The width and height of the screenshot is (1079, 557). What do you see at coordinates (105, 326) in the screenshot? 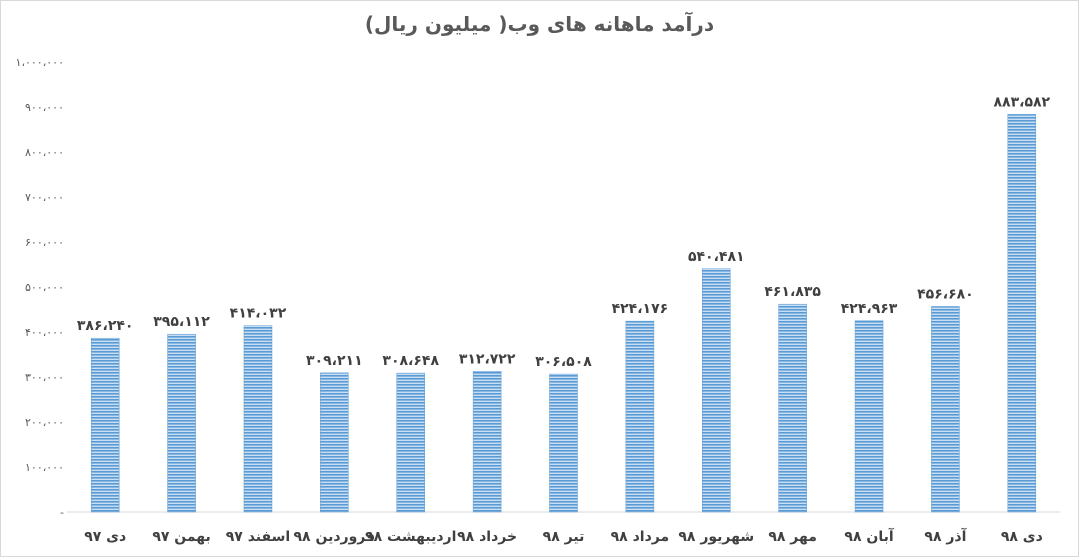
I see `data-label: ۳۸۶،۲۴۰` at bounding box center [105, 326].